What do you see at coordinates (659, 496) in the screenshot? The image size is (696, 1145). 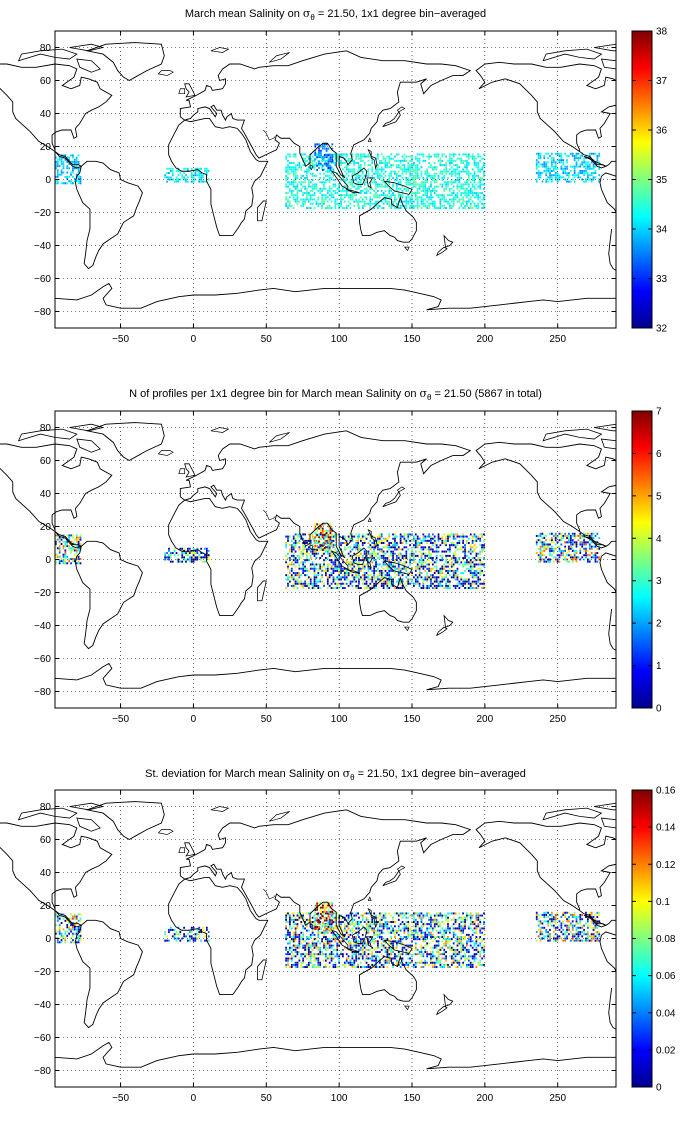 I see `colorbar-tick-label: 5` at bounding box center [659, 496].